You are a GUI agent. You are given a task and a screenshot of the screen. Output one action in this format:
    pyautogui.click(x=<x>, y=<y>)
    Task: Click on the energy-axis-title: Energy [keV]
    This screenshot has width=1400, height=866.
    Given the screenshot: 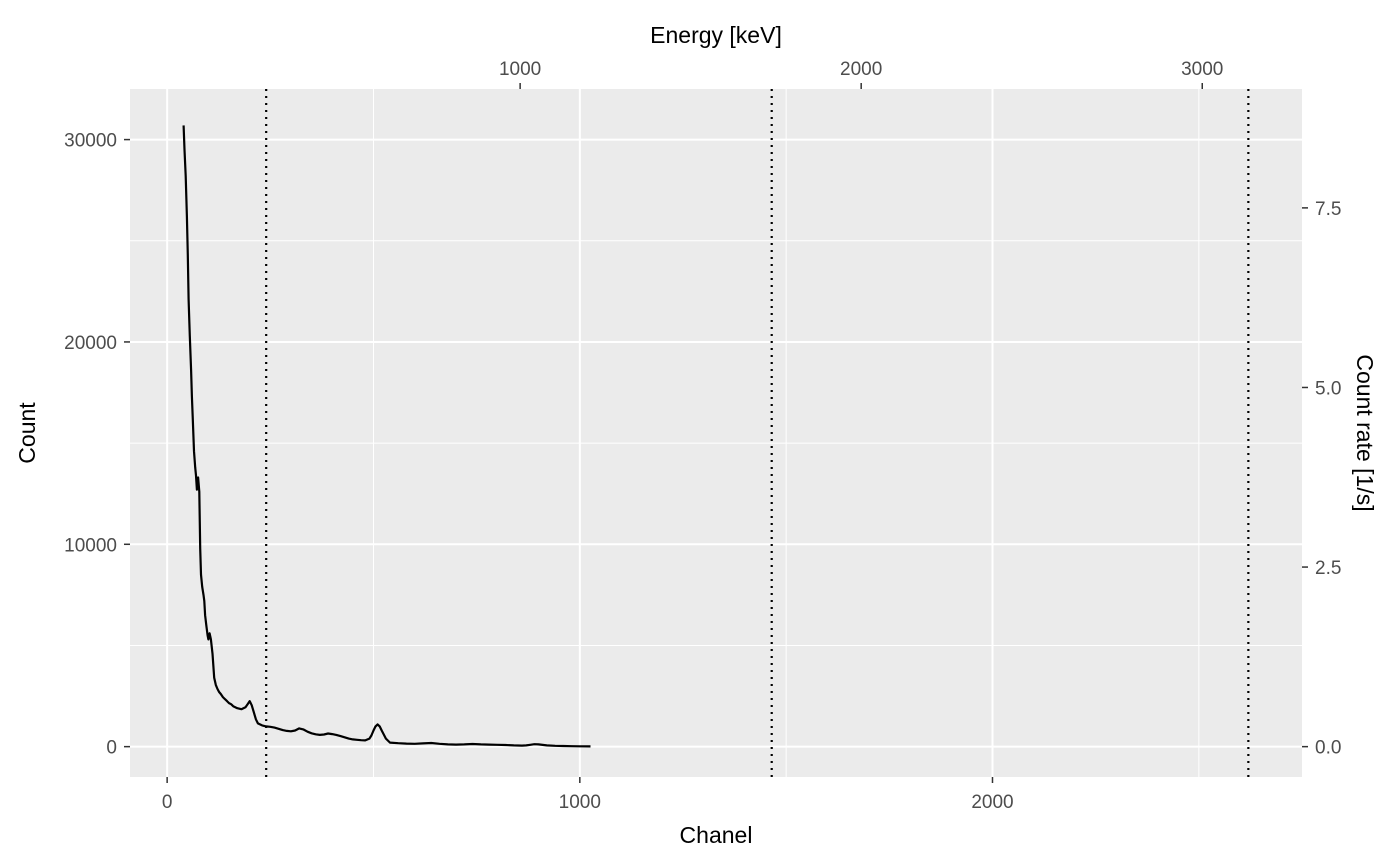 What is the action you would take?
    pyautogui.click(x=716, y=35)
    